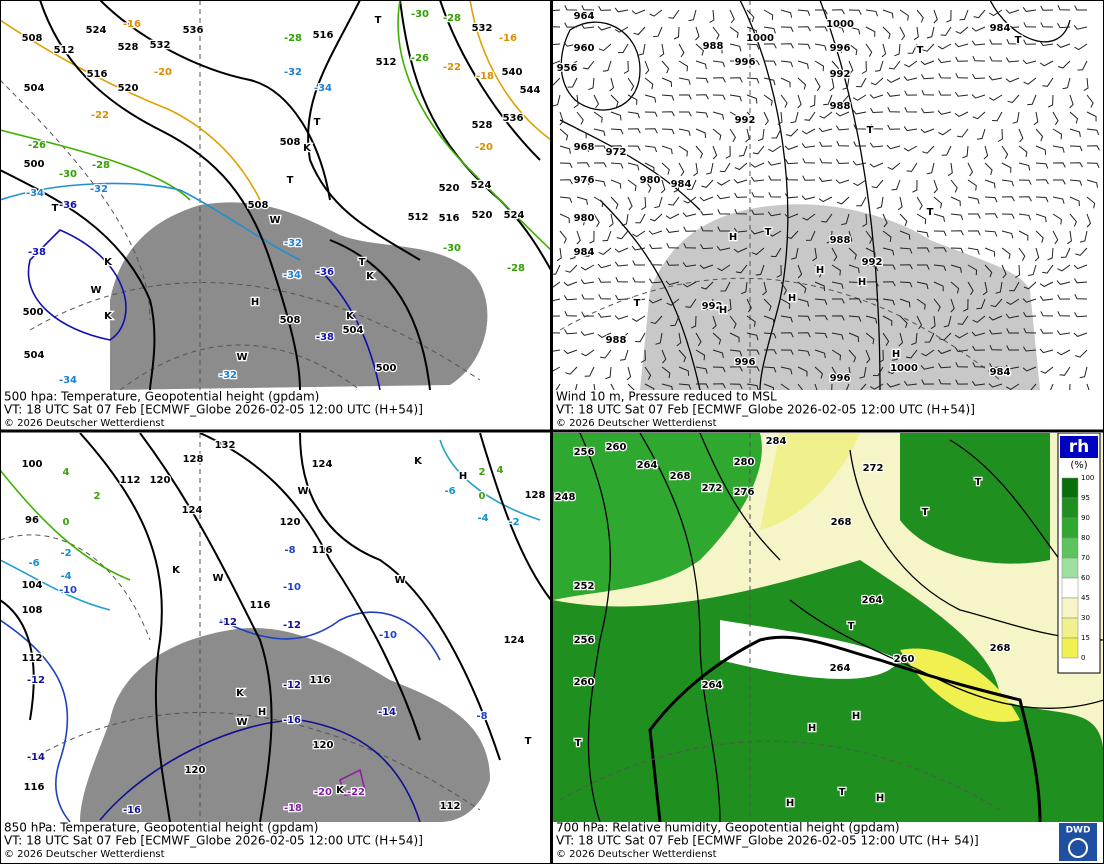 This screenshot has height=868, width=1104. What do you see at coordinates (482, 125) in the screenshot?
I see `map-label: 528` at bounding box center [482, 125].